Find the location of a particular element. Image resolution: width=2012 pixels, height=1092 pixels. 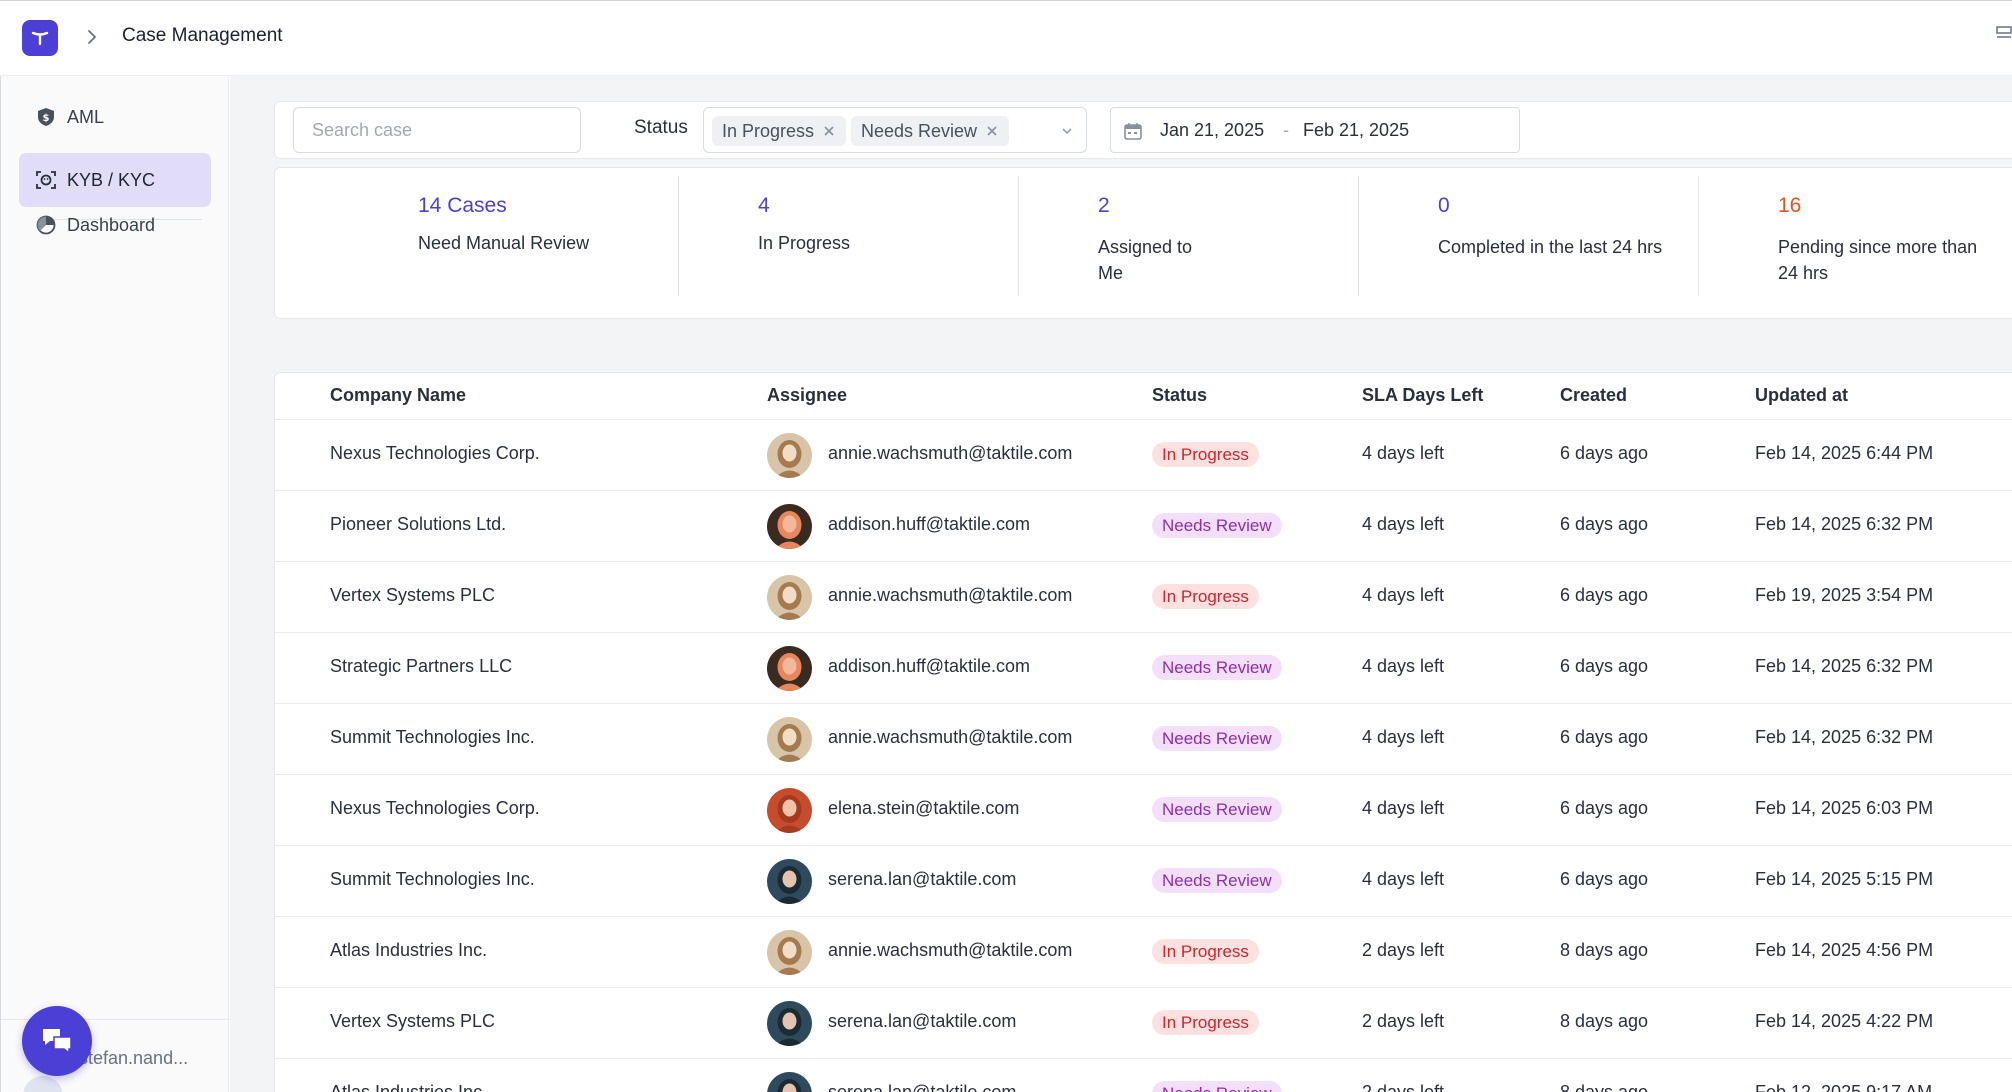

stat-assigned-to-me: 2 Assigned to Me is located at coordinates (1158, 243).